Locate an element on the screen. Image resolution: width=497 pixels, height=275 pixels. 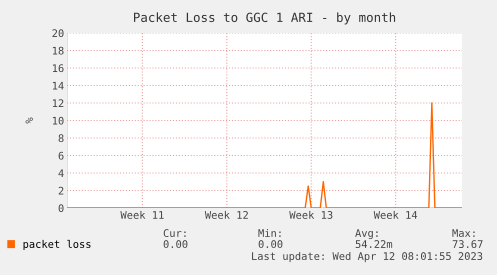
chart-title: Packet Loss to GGC 1 ARI - by month is located at coordinates (265, 18).